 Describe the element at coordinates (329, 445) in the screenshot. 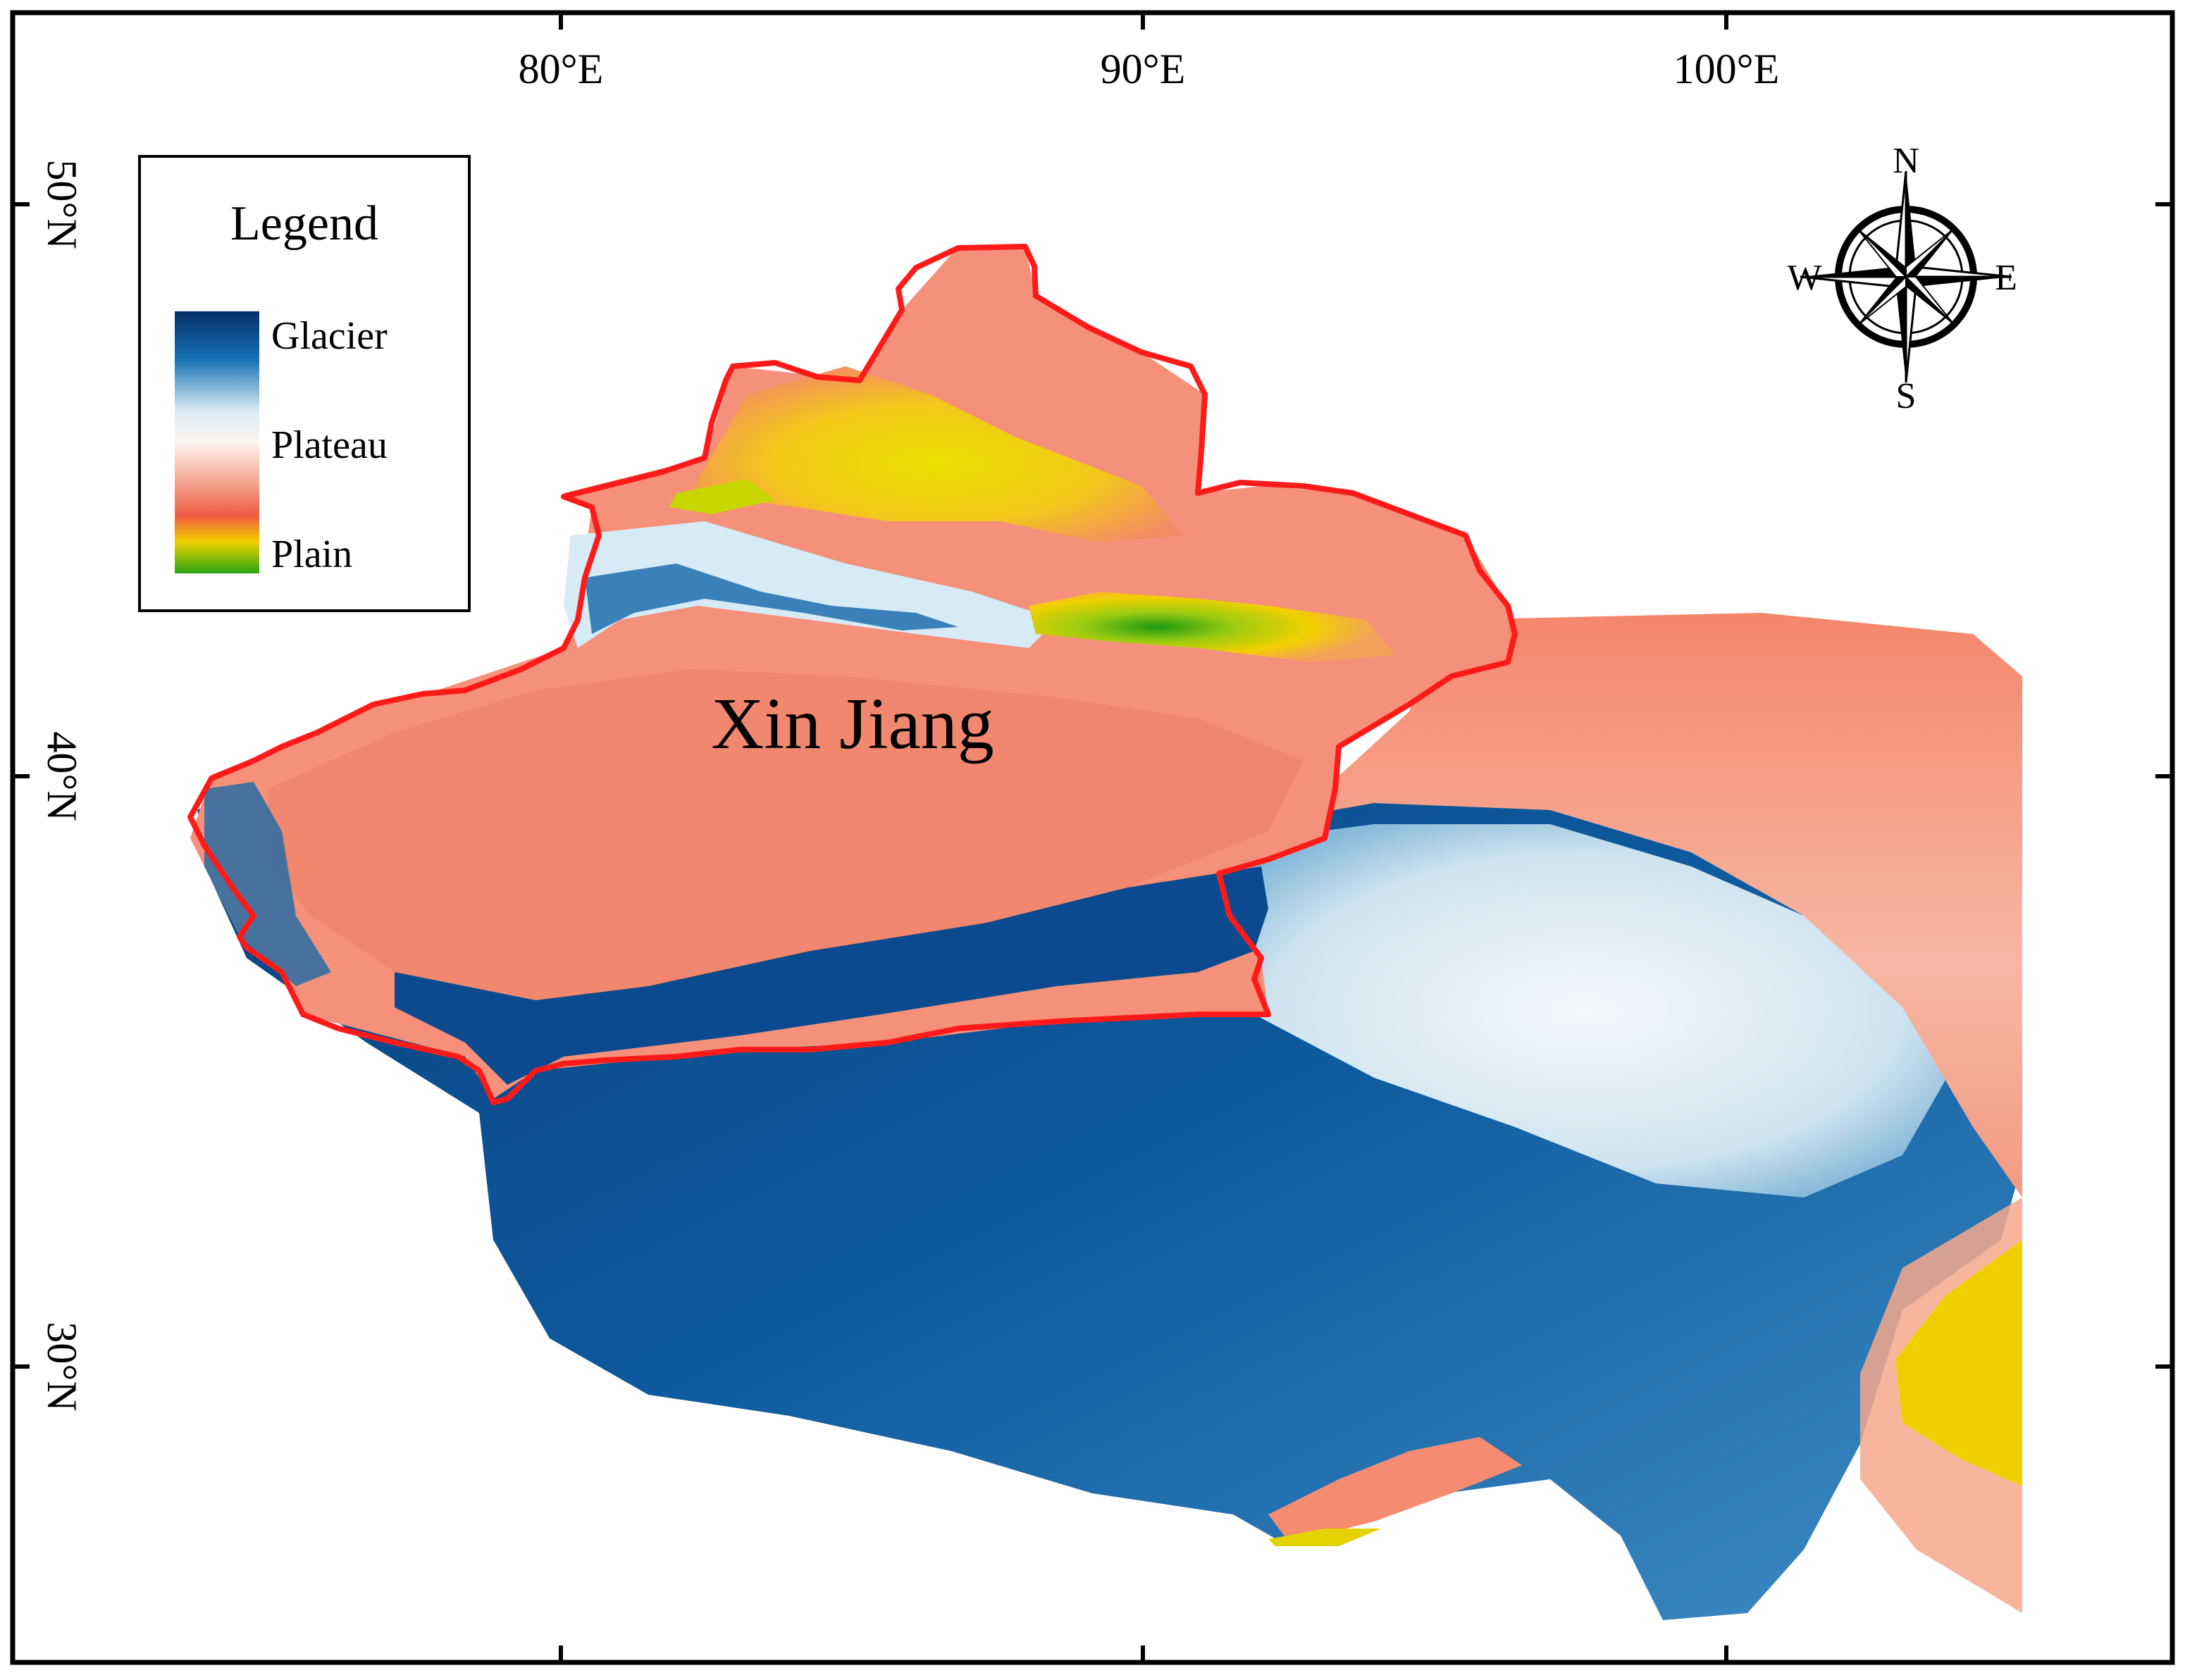

I see `legend-item-plateau: Plateau` at that location.